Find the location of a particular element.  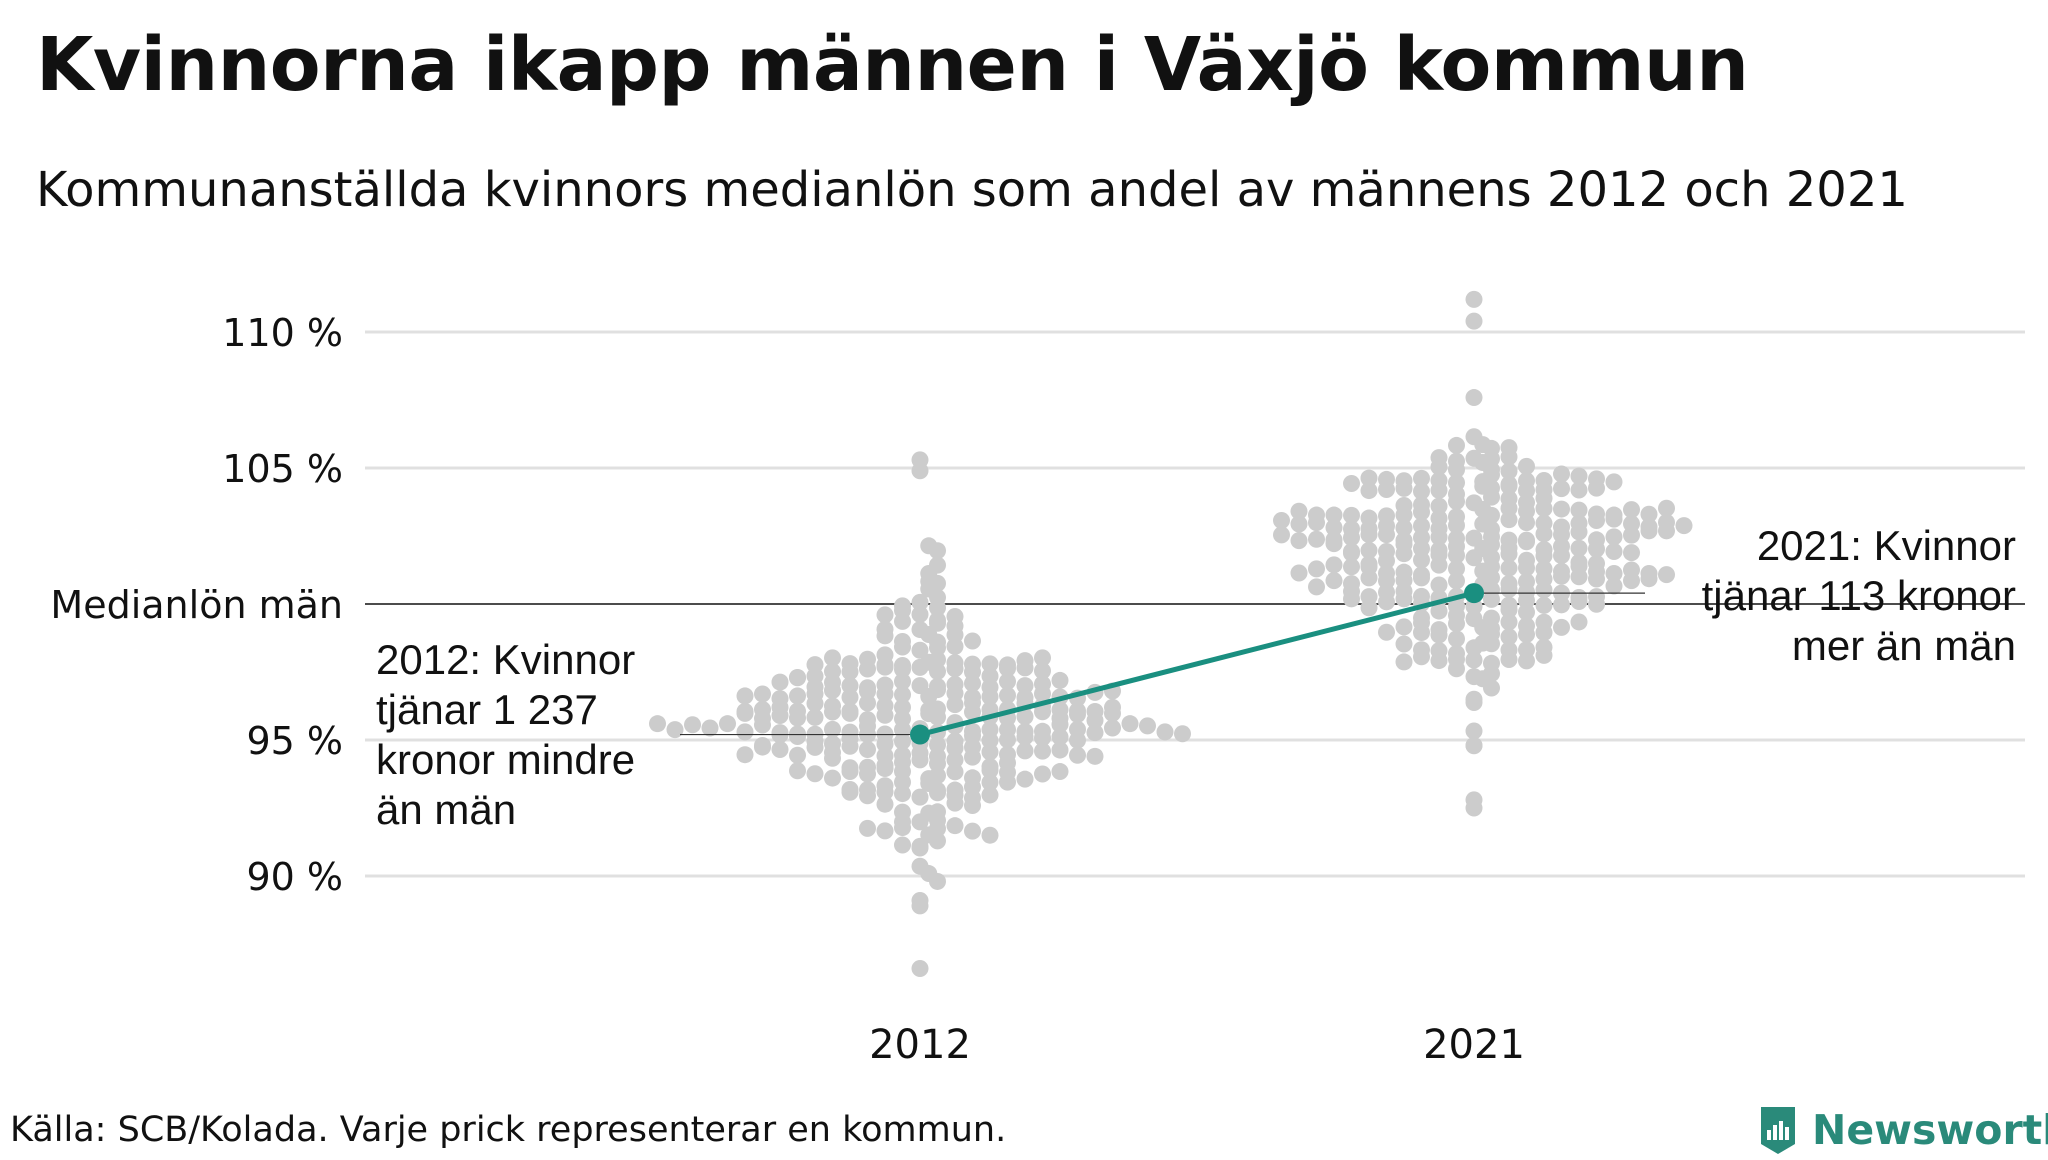

annotation-line: mer än män is located at coordinates (1904, 645).